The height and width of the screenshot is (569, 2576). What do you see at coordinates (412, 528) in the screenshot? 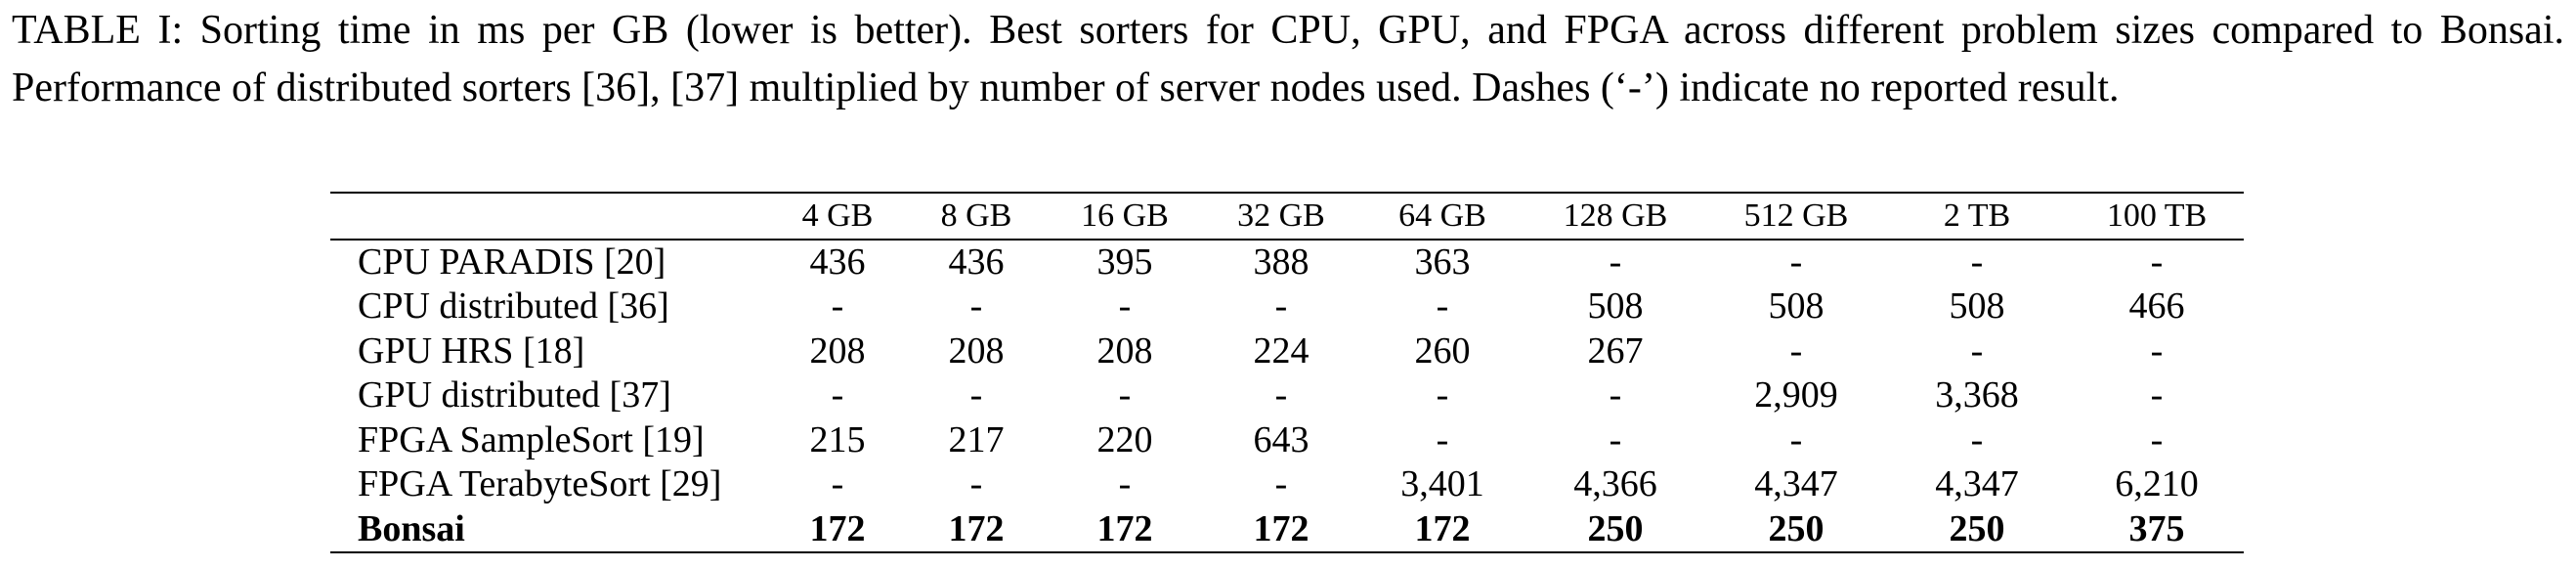
I see `row-label: Bonsai` at bounding box center [412, 528].